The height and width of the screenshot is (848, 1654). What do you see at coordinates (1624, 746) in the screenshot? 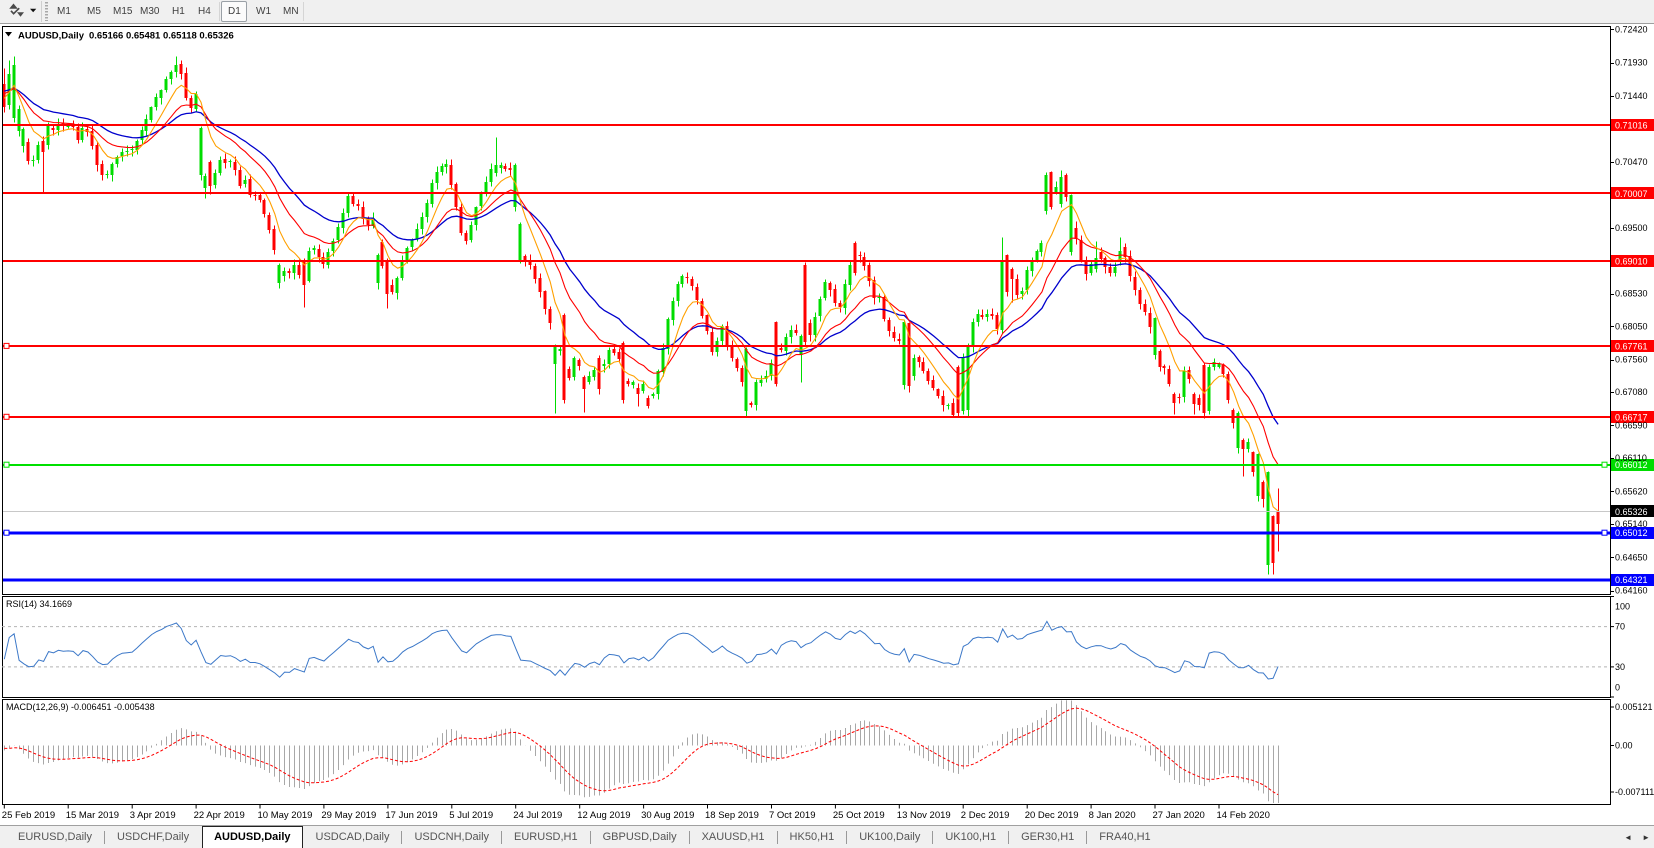
I see `svg-text: 0.00` at bounding box center [1624, 746].